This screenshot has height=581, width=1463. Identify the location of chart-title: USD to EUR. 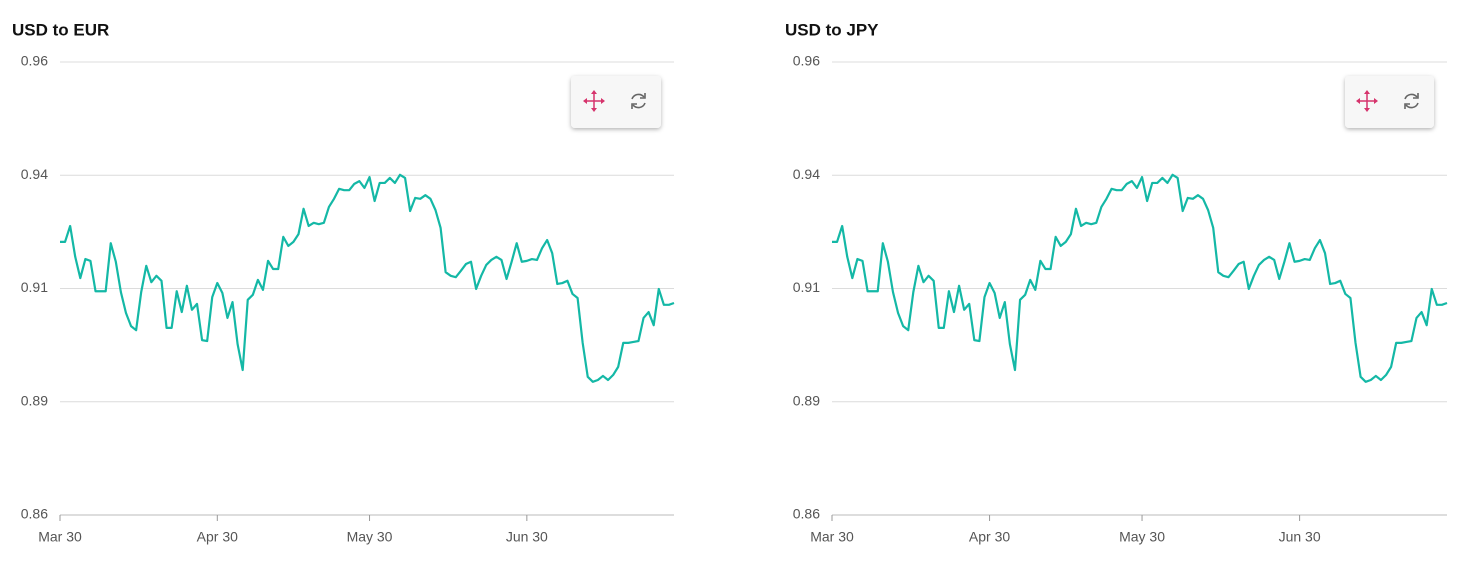
(60, 29).